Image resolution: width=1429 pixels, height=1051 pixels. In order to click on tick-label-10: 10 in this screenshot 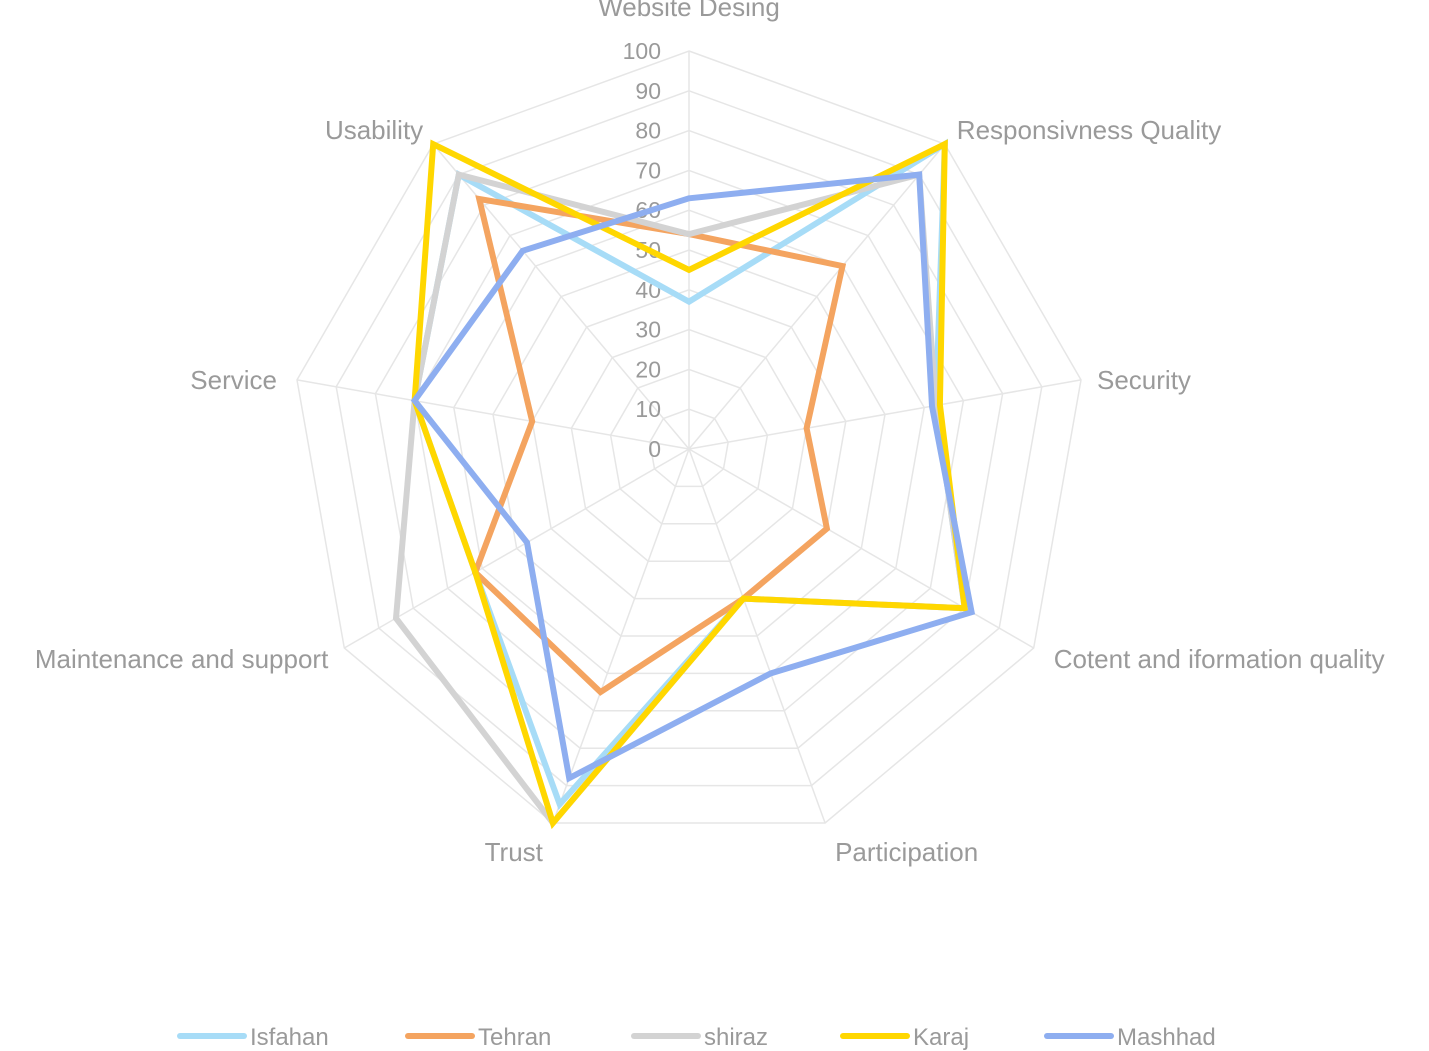, I will do `click(648, 409)`.